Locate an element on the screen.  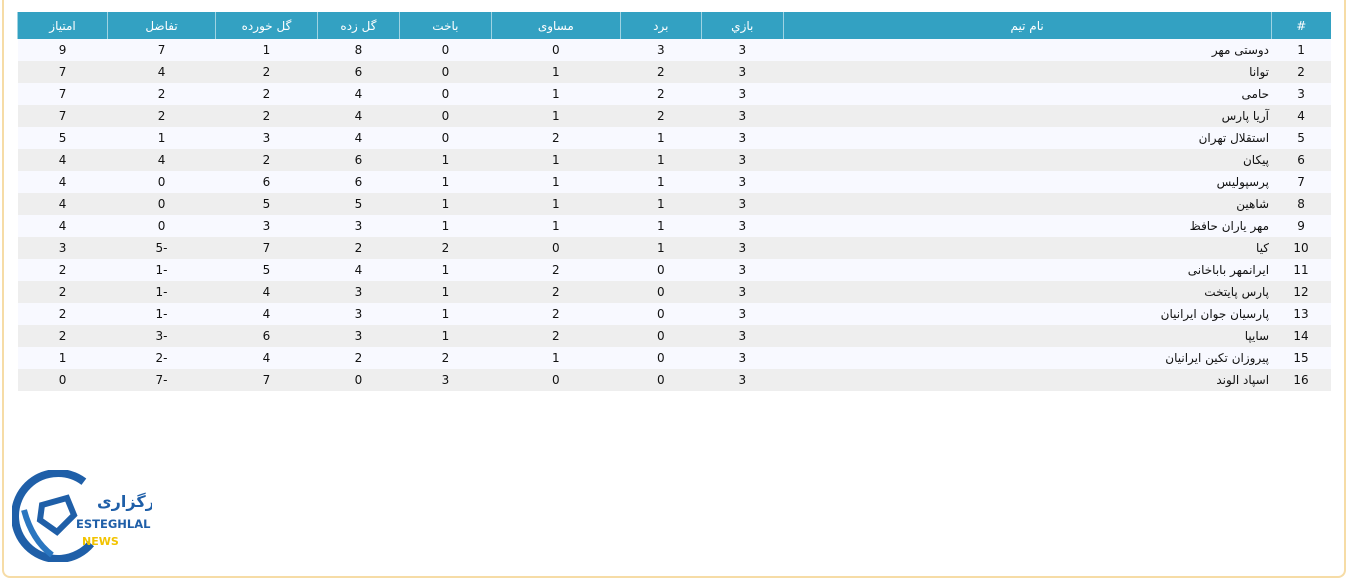
team-name-cell: مهر یاران حافظ is located at coordinates (1027, 226).